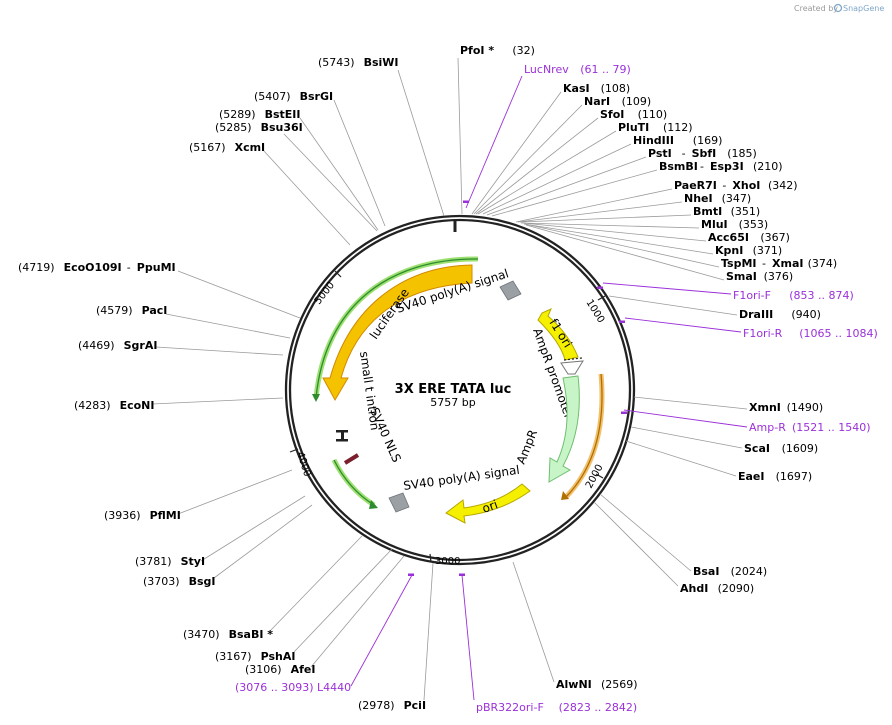  Describe the element at coordinates (447, 416) in the screenshot. I see `tick-marks` at that location.